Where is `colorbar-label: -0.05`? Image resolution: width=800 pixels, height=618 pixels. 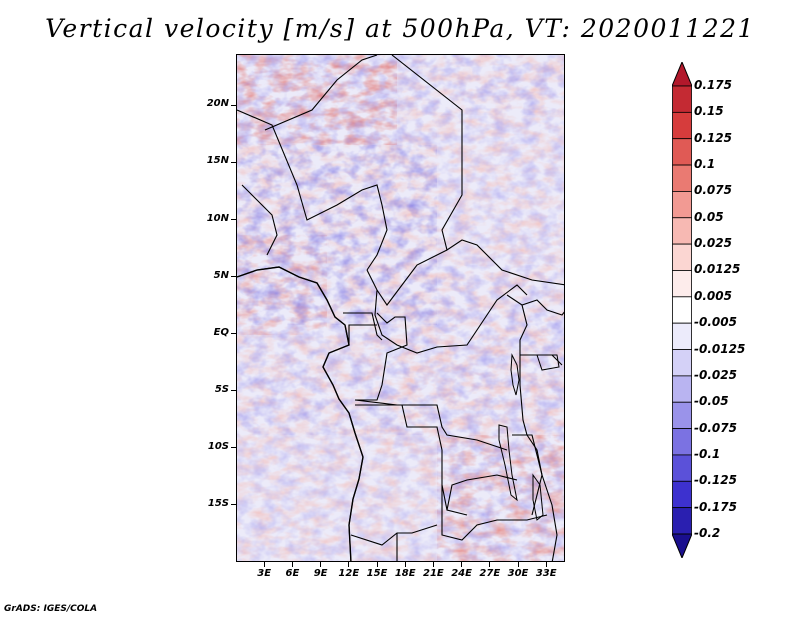
colorbar-label: -0.05 is located at coordinates (711, 401).